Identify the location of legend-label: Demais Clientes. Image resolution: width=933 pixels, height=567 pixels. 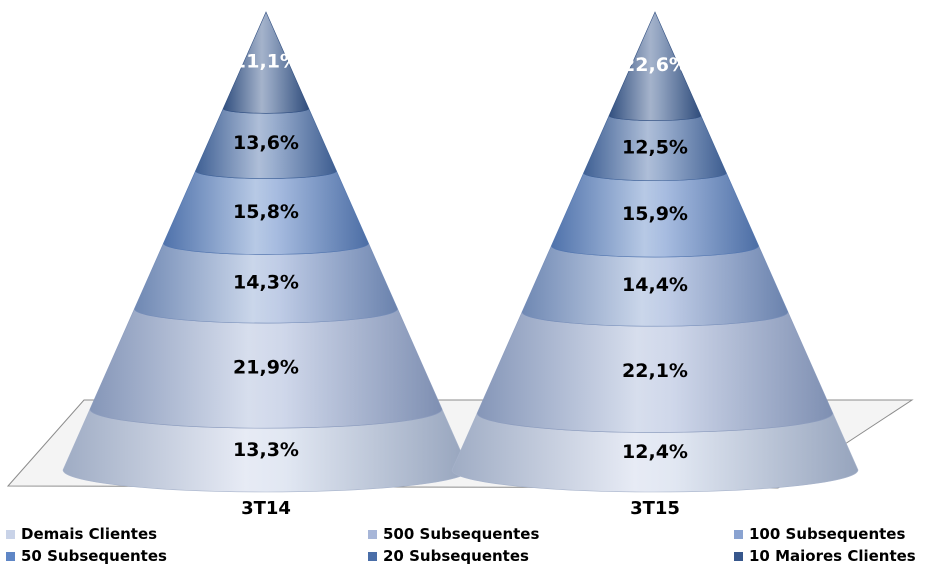
(89, 534).